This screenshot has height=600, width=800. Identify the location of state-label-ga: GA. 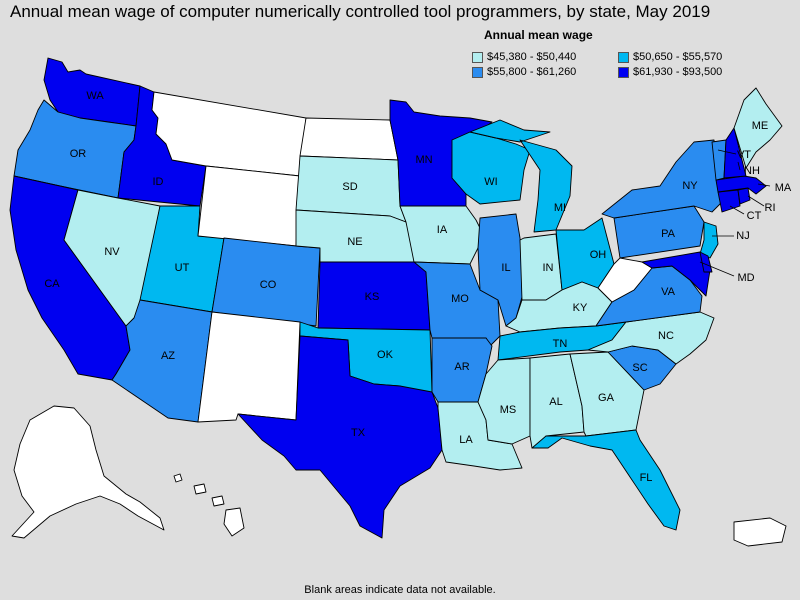
(606, 398).